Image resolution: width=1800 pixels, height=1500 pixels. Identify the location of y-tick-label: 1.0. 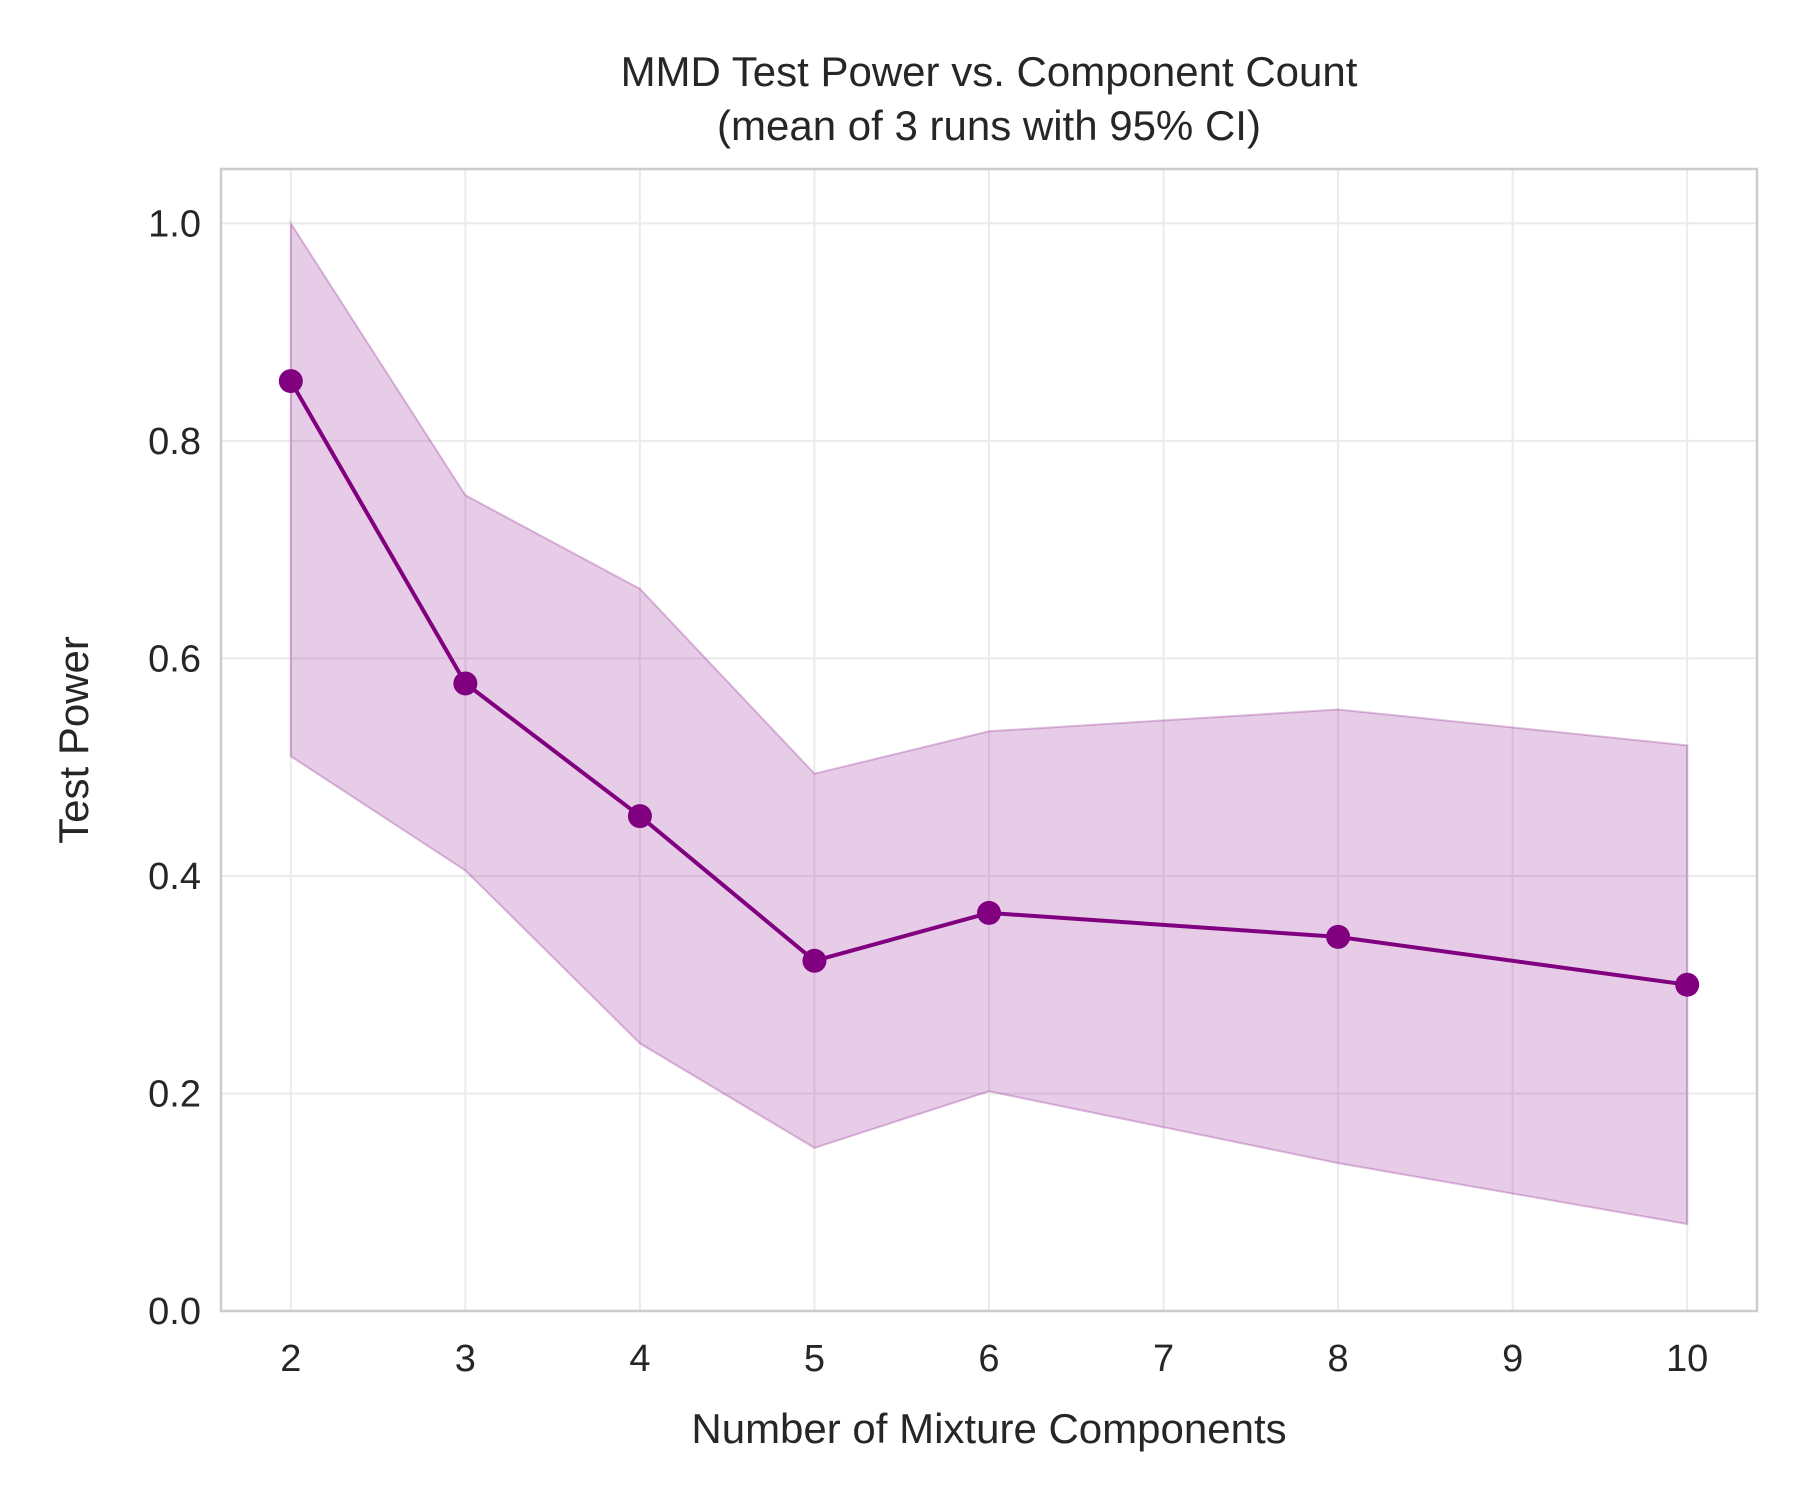
(174, 224).